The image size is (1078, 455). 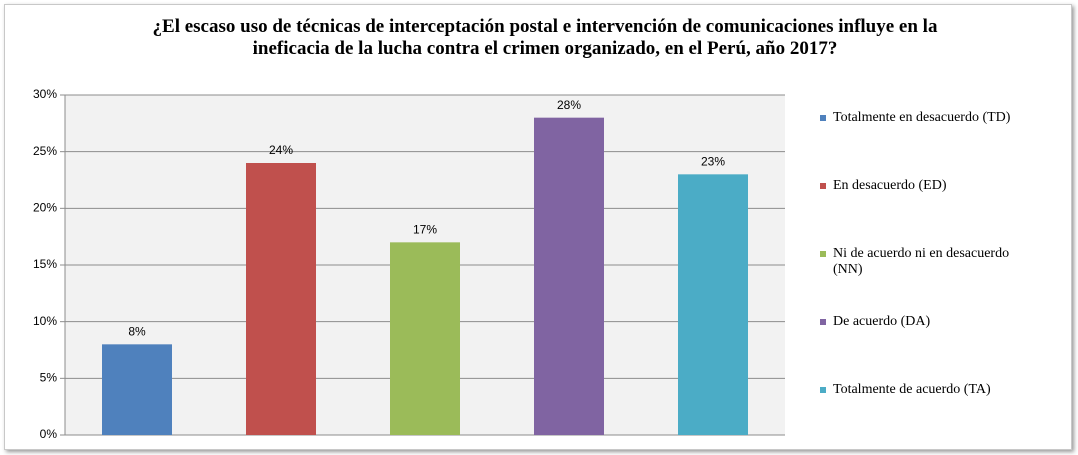 What do you see at coordinates (49, 434) in the screenshot?
I see `y-tick-label: 0%` at bounding box center [49, 434].